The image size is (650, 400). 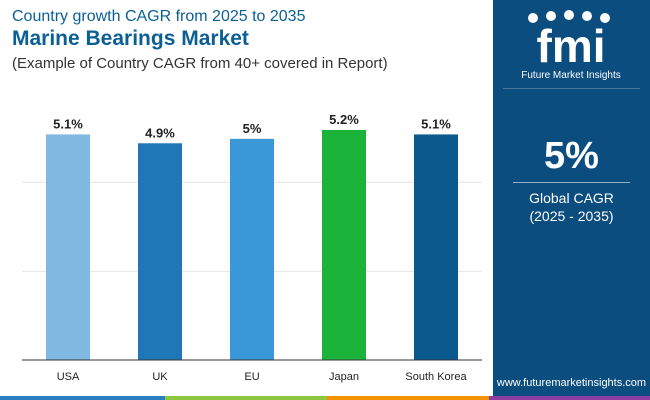 I want to click on bar-usa, so click(x=68, y=247).